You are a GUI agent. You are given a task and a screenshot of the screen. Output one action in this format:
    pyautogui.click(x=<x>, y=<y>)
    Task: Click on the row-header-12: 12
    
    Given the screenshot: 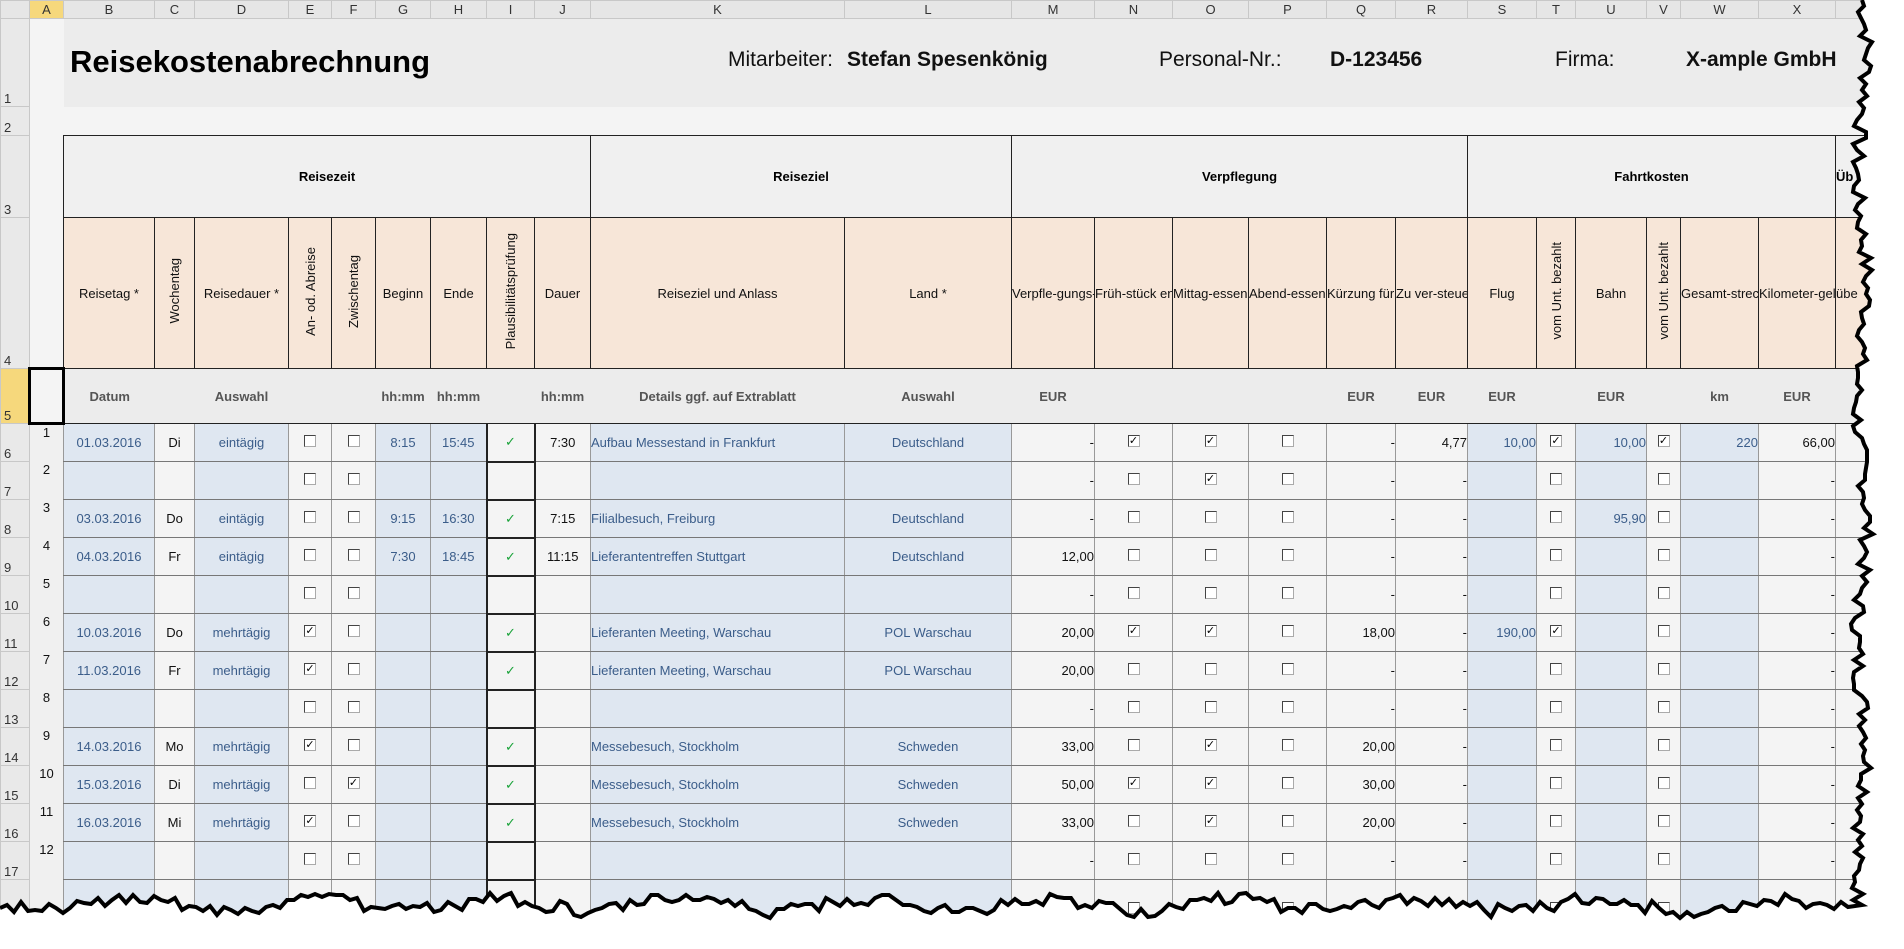 What is the action you would take?
    pyautogui.click(x=15, y=670)
    